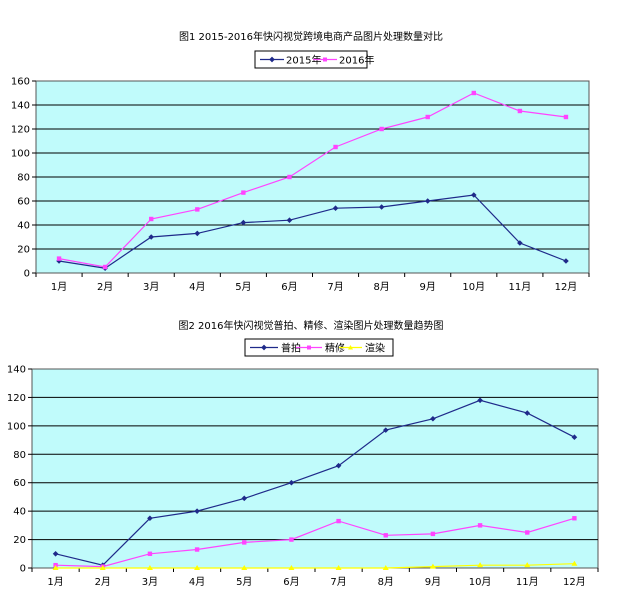  Describe the element at coordinates (386, 582) in the screenshot. I see `x-tick-label: 8月` at that location.